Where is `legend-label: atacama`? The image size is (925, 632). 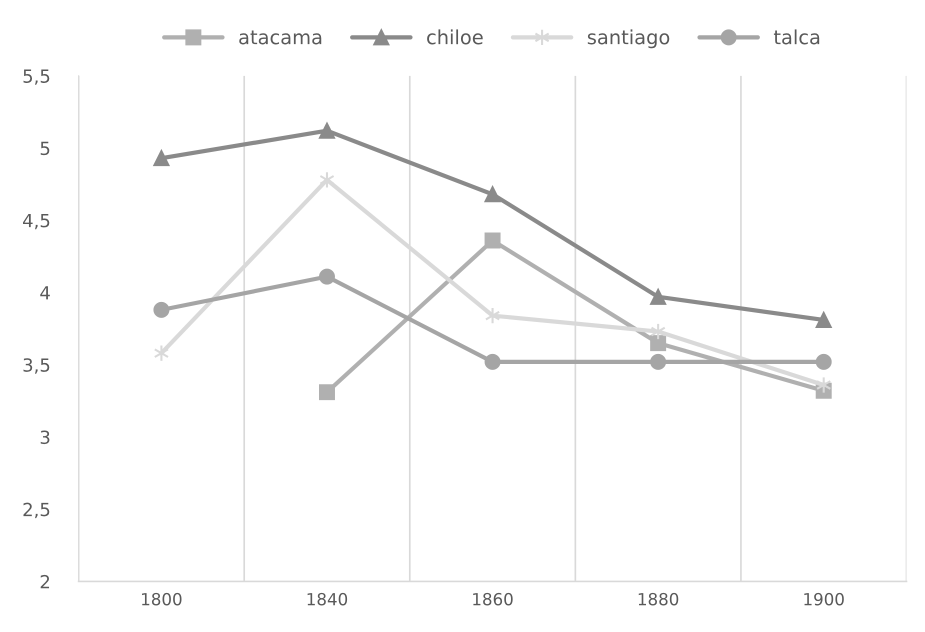 legend-label: atacama is located at coordinates (280, 37).